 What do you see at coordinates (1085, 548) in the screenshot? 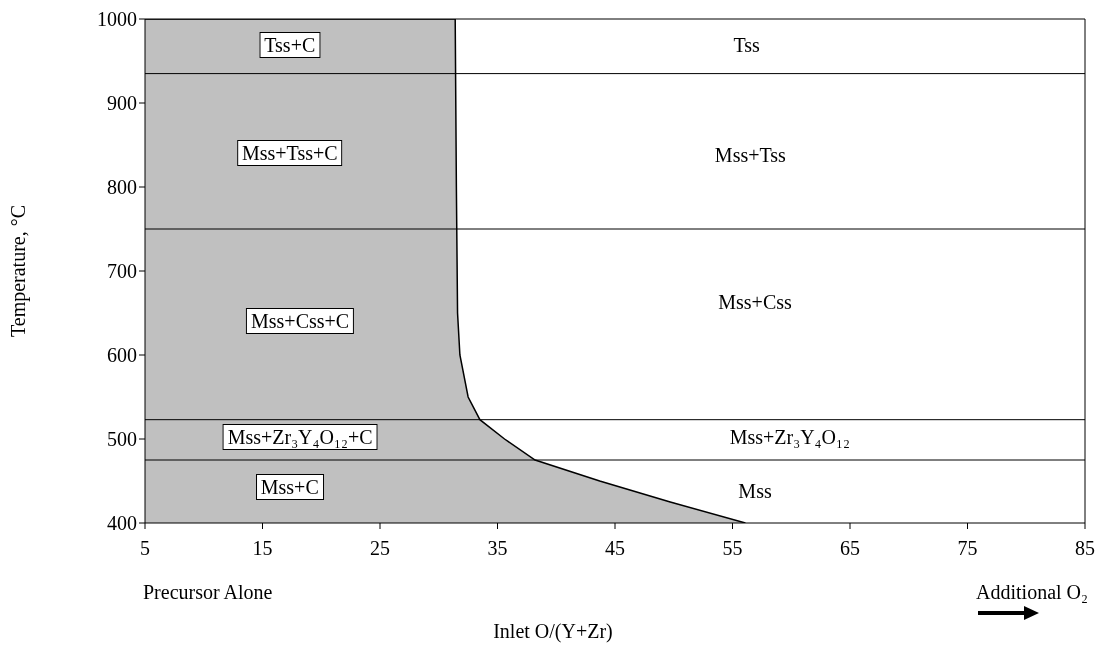
I see `x-tick-label: 85` at bounding box center [1085, 548].